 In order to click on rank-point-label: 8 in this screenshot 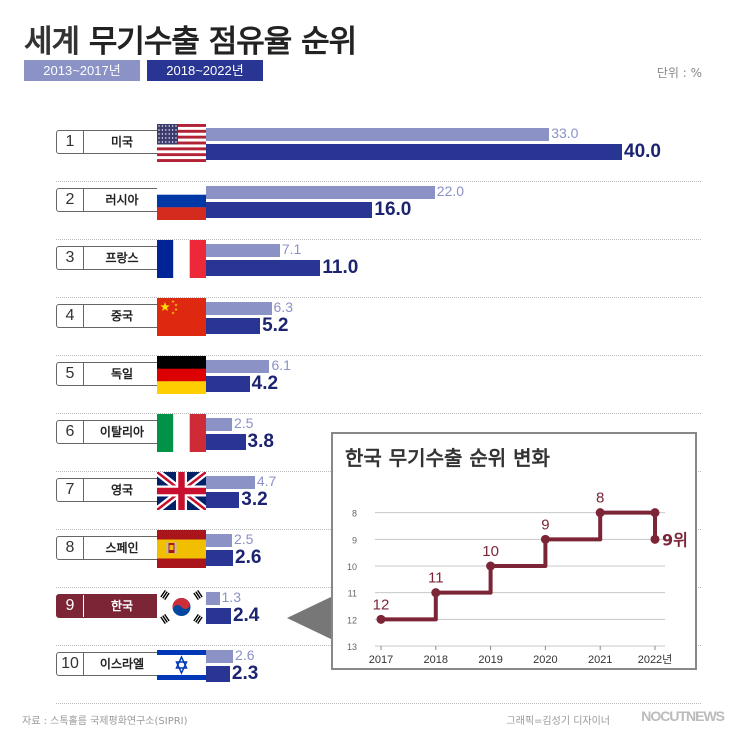, I will do `click(600, 498)`.